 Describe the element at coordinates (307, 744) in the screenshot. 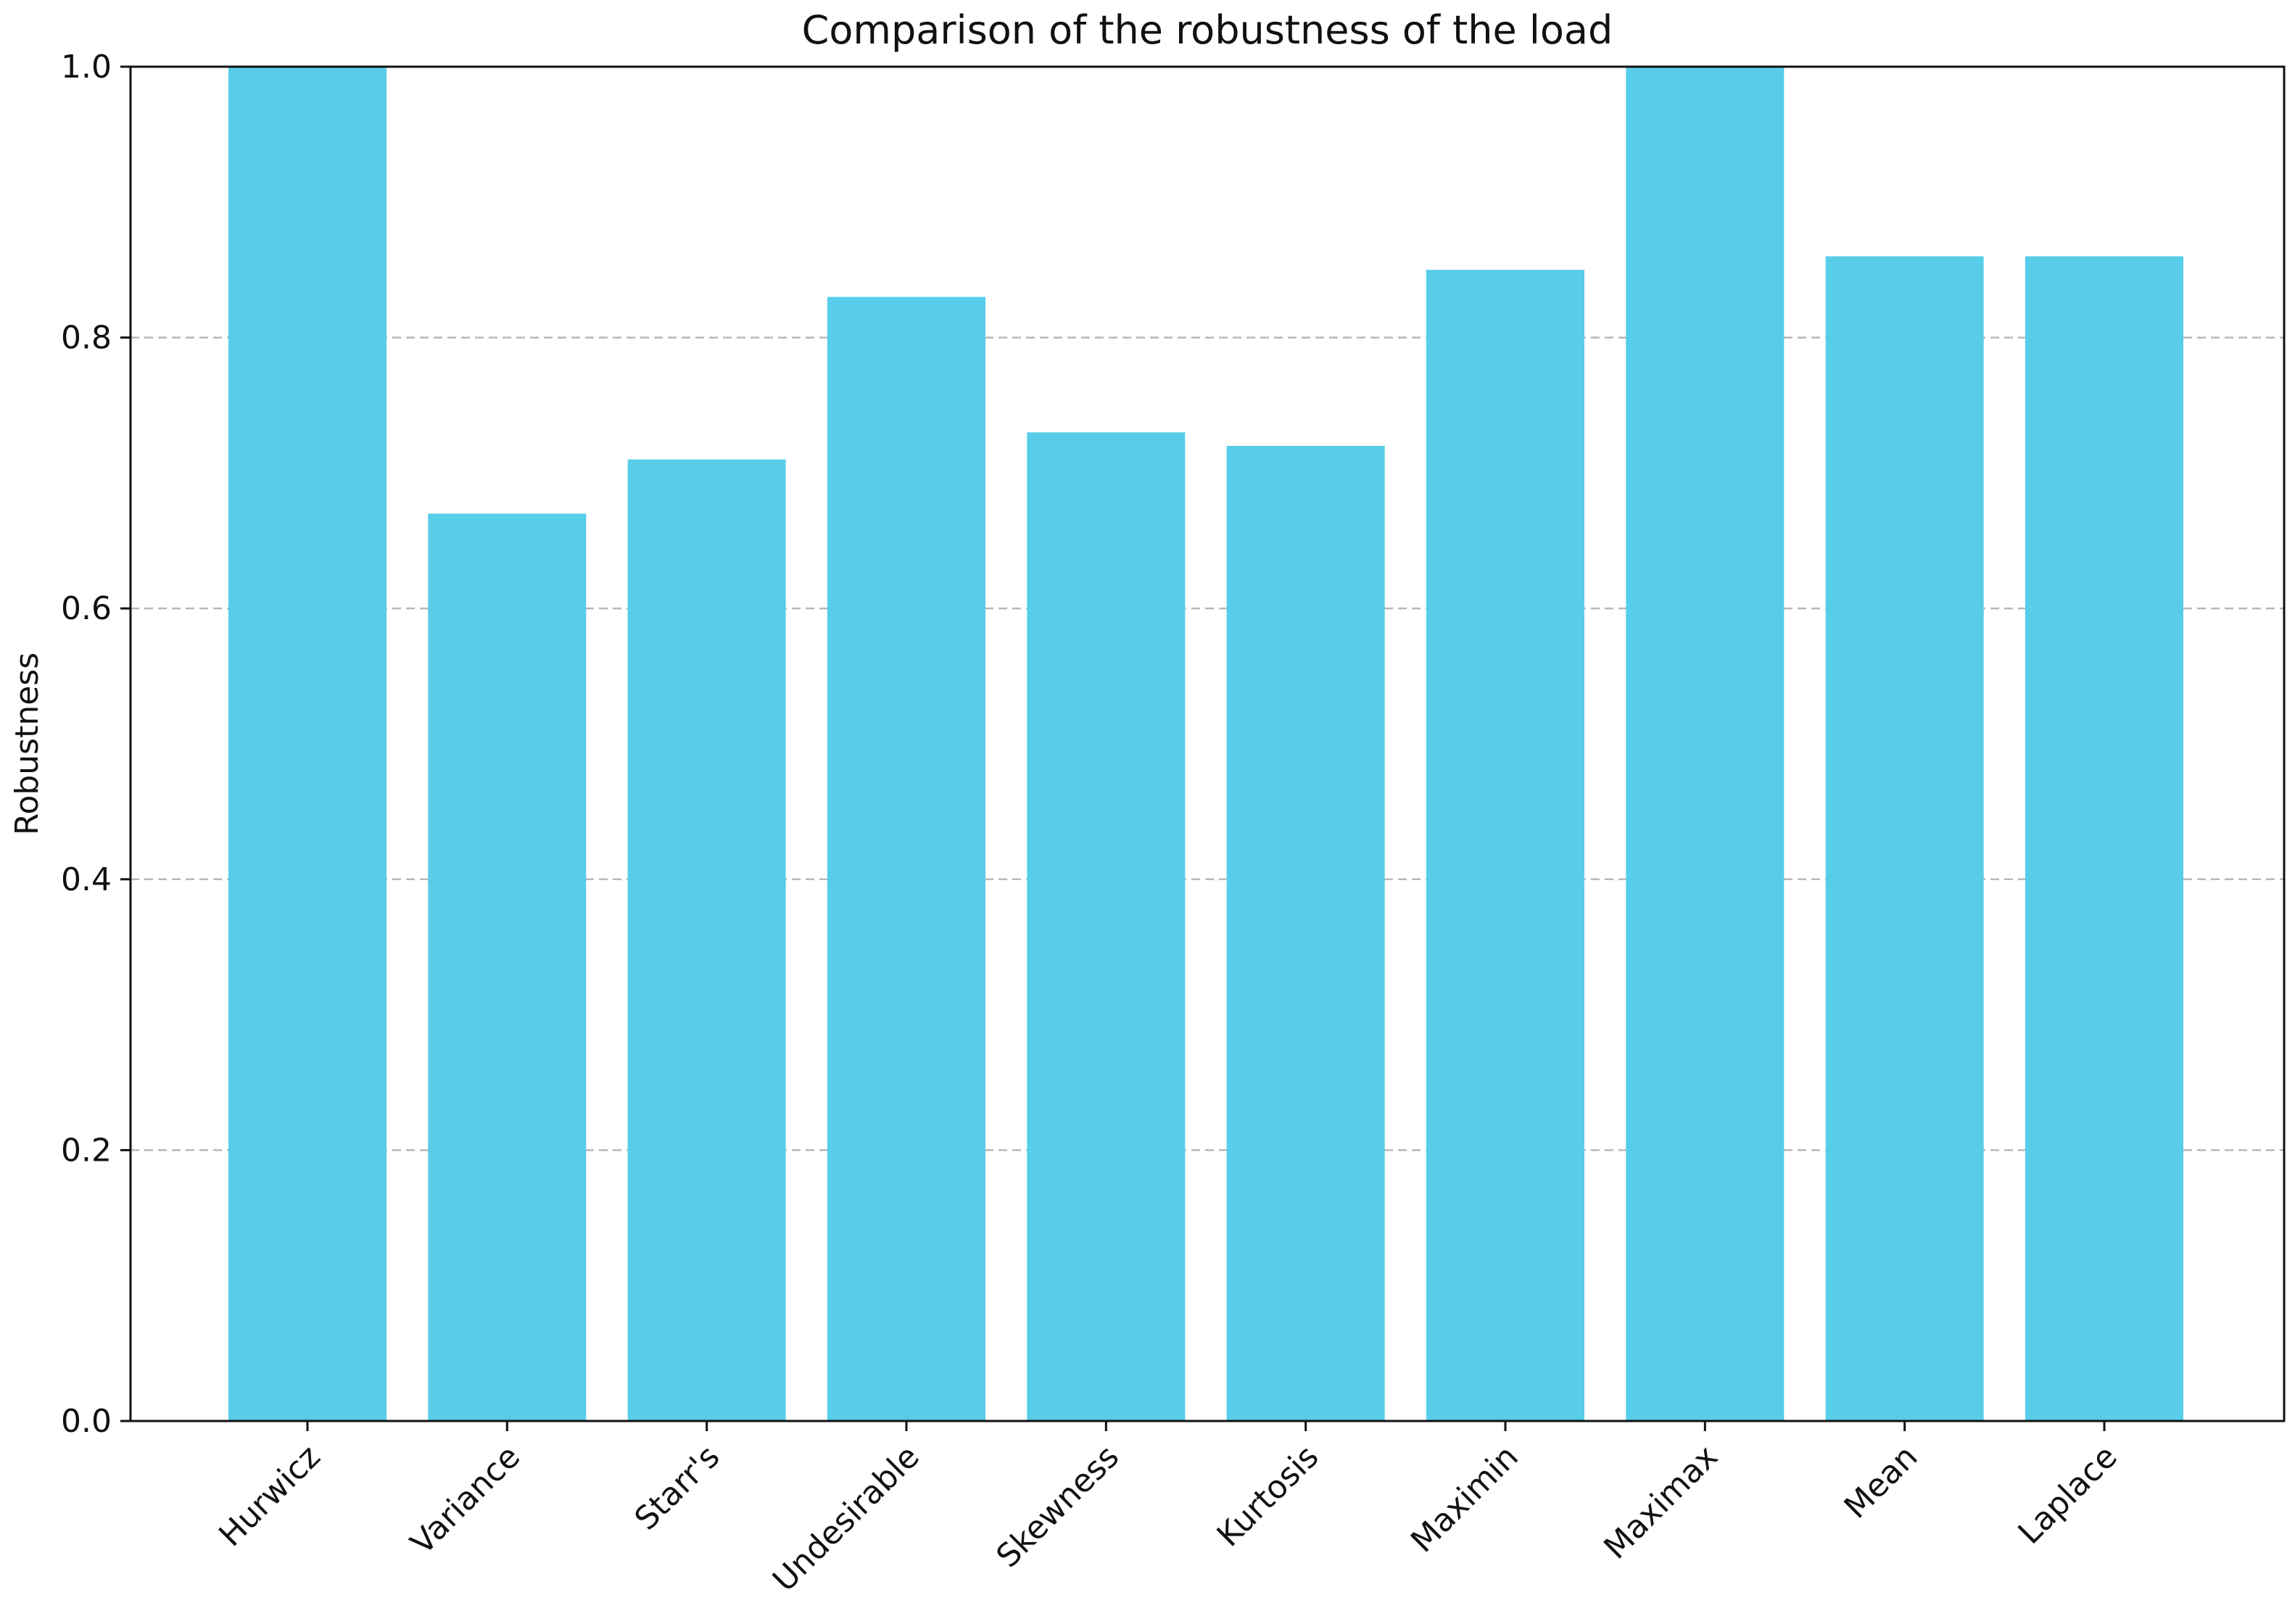

I see `bar-hurwicz` at that location.